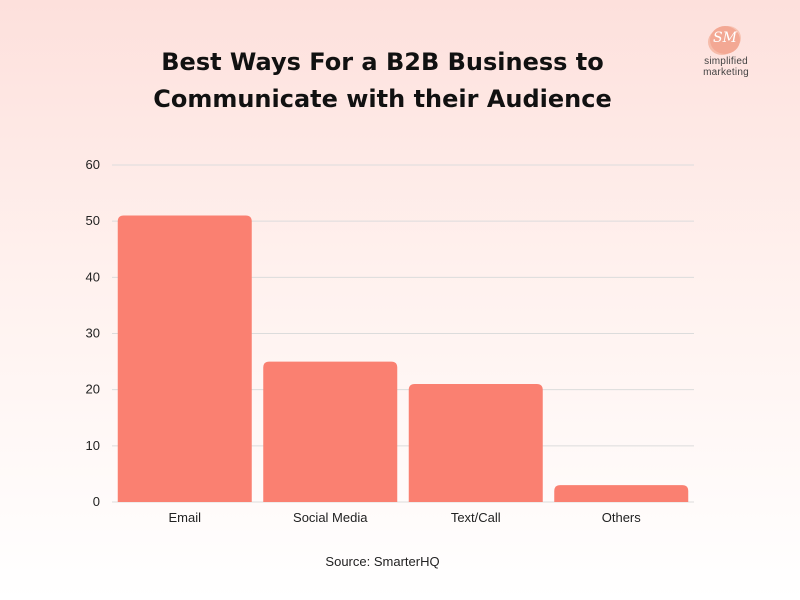 The image size is (800, 600). I want to click on x-tick-label: Text/Call, so click(476, 517).